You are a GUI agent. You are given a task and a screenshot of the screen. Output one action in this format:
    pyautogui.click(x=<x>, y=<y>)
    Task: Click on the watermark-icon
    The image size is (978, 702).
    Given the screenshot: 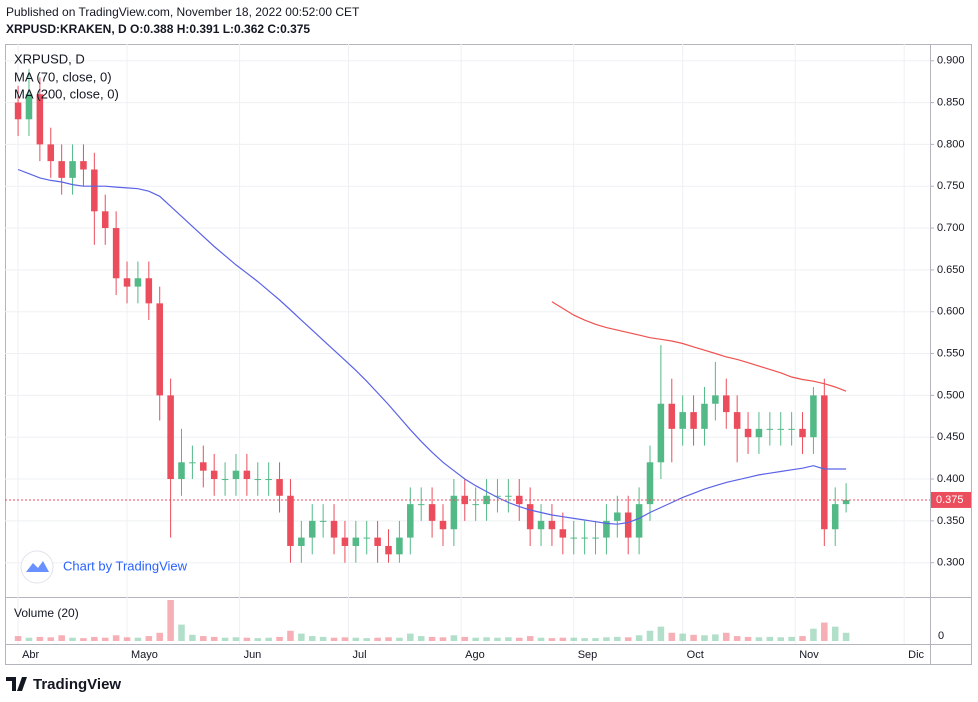 What is the action you would take?
    pyautogui.click(x=37, y=566)
    